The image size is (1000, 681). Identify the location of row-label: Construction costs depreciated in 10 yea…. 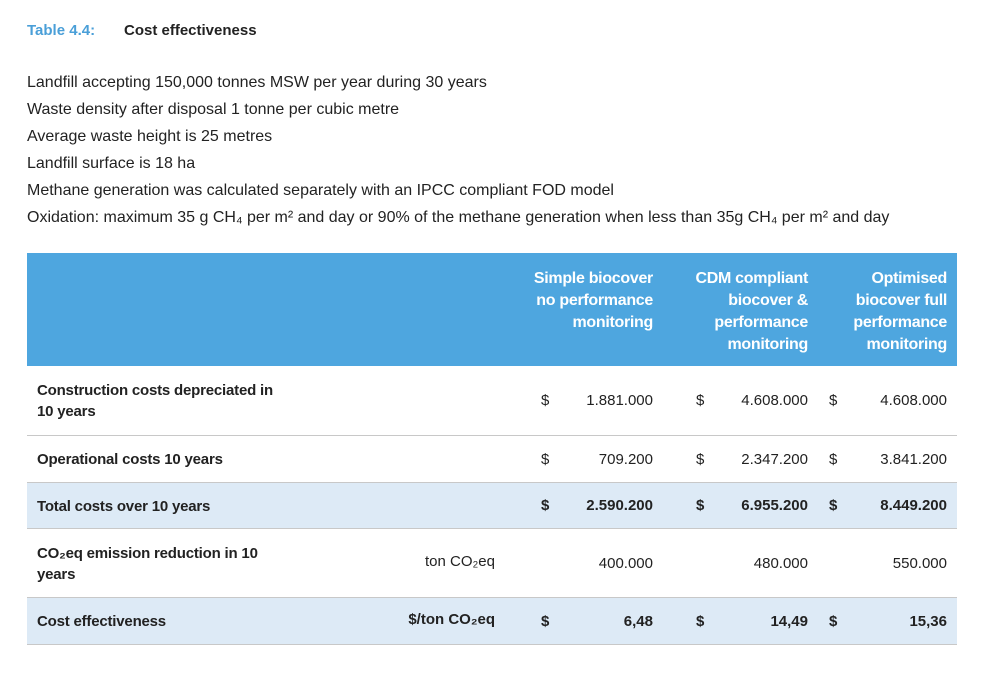
(155, 401).